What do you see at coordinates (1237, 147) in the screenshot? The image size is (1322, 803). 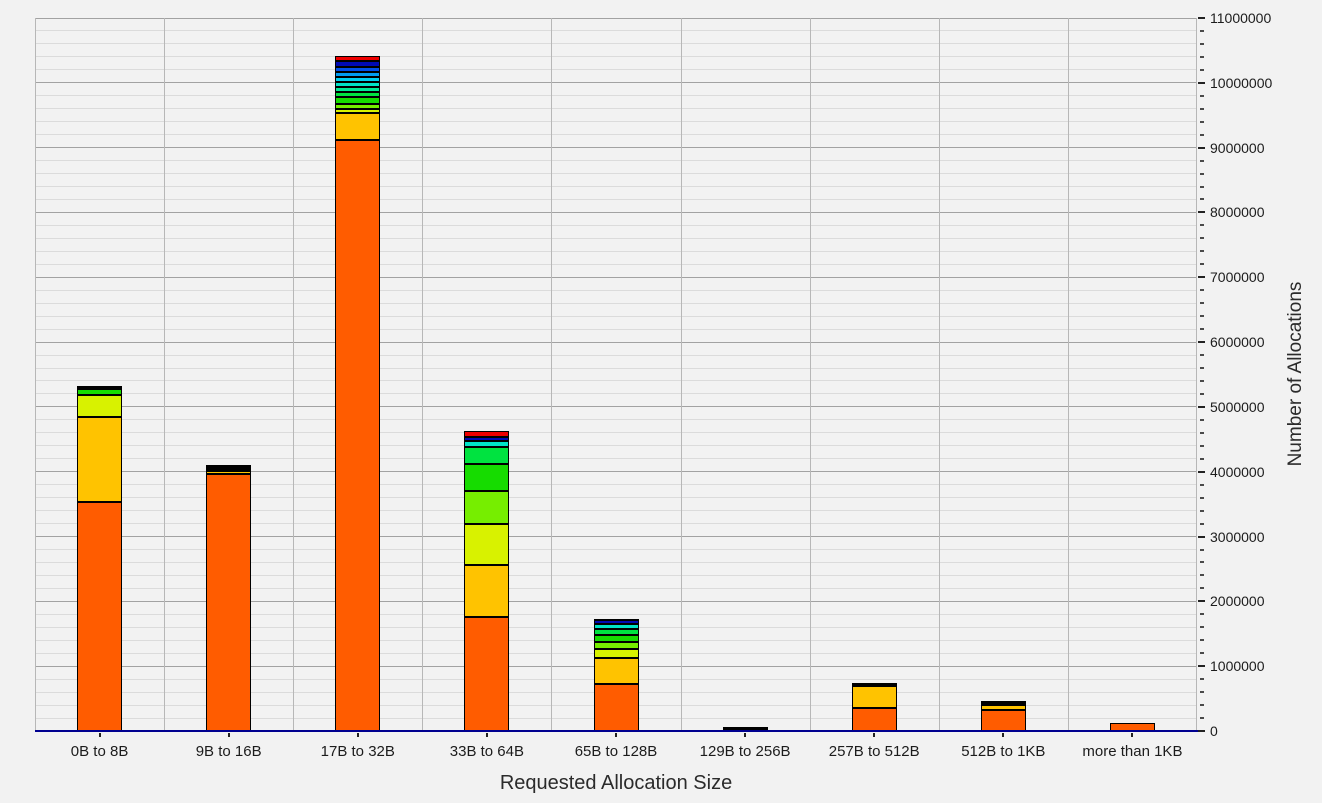 I see `y-axis-tick-label: 9000000` at bounding box center [1237, 147].